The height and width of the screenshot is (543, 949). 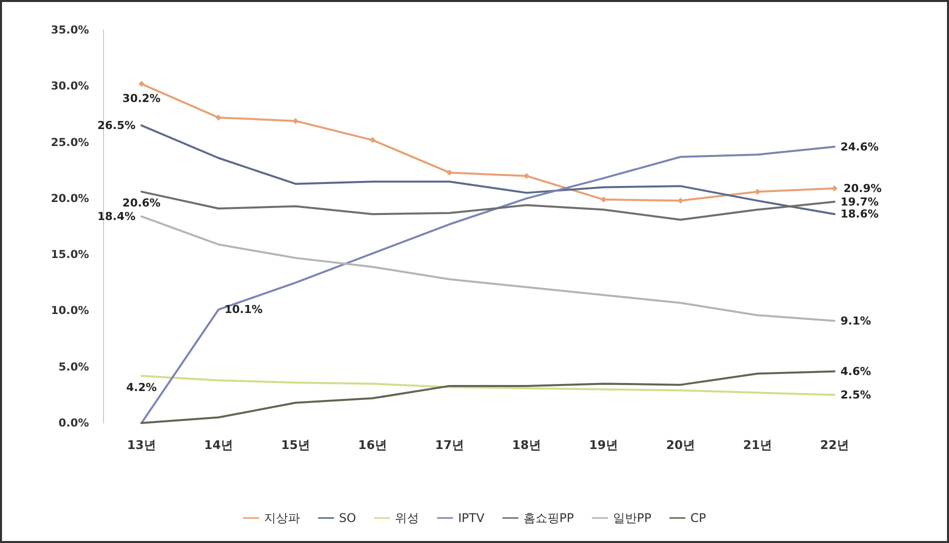 What do you see at coordinates (407, 518) in the screenshot?
I see `legend-label: 위성` at bounding box center [407, 518].